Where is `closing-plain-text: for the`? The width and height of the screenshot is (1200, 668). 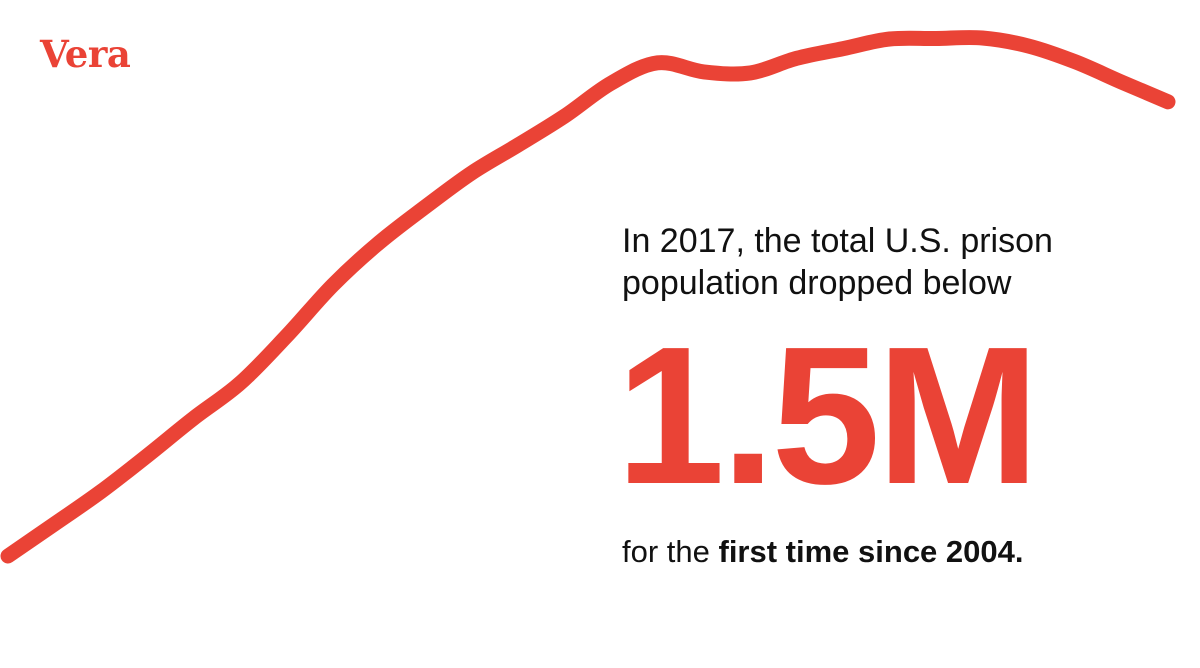 closing-plain-text: for the is located at coordinates (670, 551).